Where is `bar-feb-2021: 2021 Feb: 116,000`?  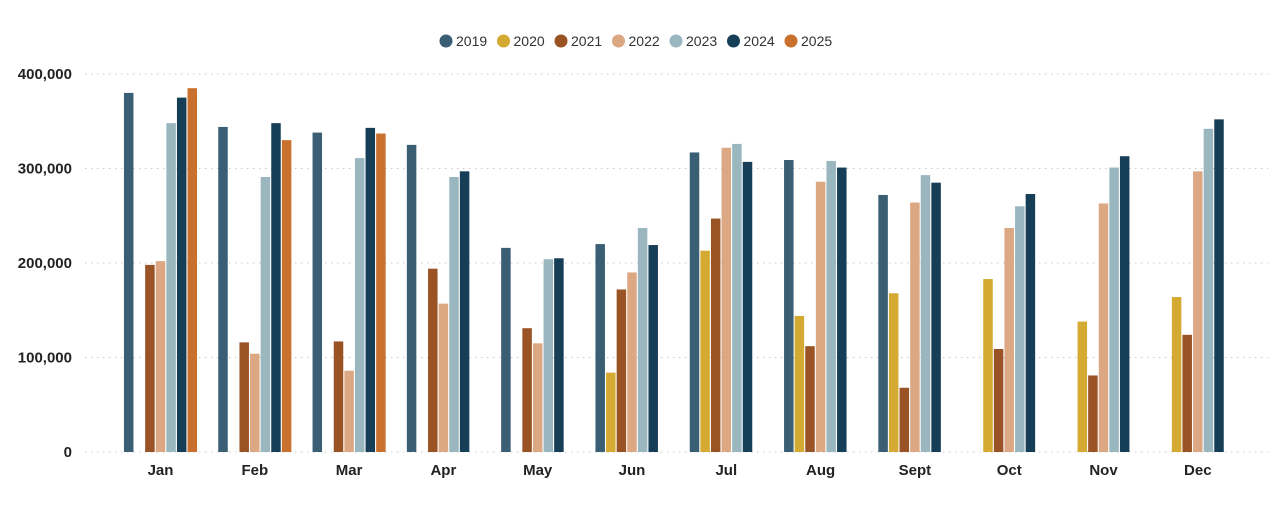 bar-feb-2021: 2021 Feb: 116,000 is located at coordinates (244, 397).